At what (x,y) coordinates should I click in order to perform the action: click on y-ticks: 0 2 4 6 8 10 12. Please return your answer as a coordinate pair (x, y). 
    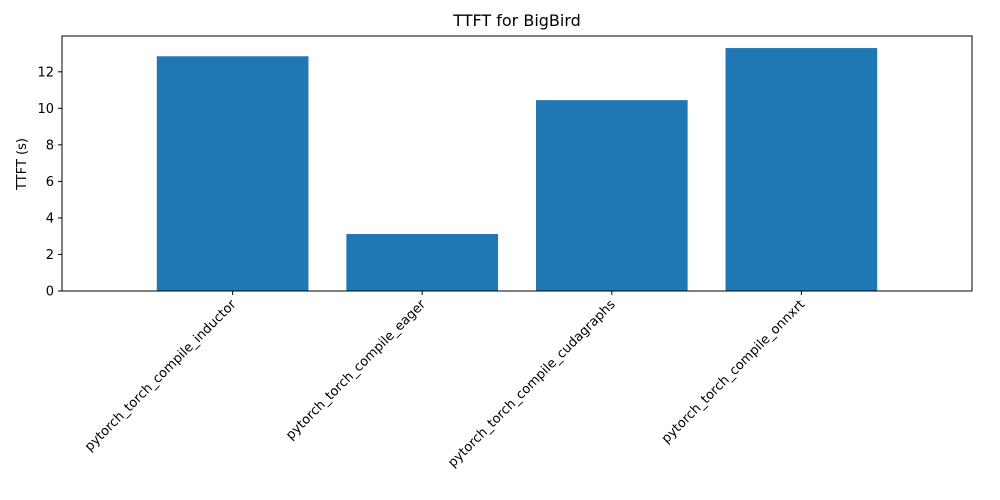
    Looking at the image, I should click on (49, 182).